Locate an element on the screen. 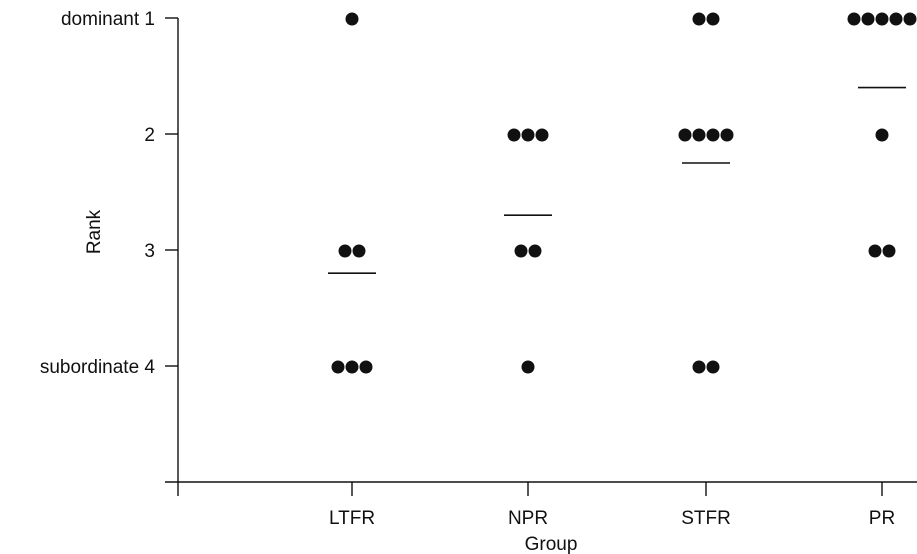 The height and width of the screenshot is (554, 917). y-tick-label: 2 is located at coordinates (149, 135).